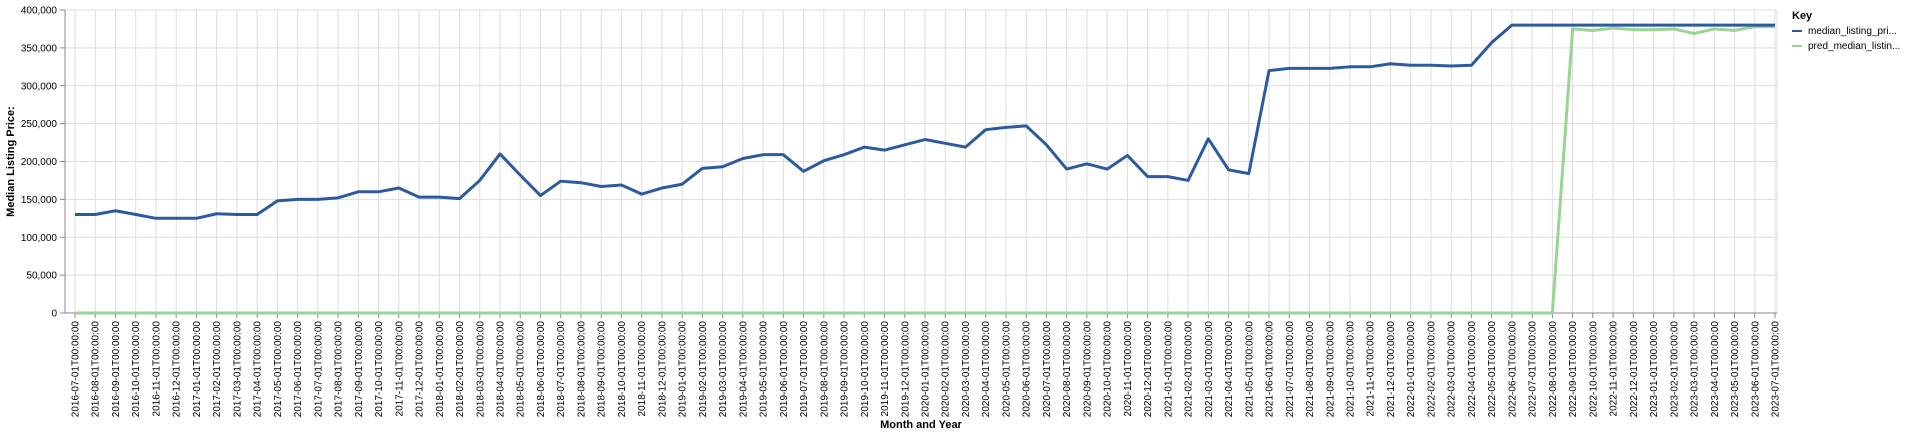 This screenshot has height=434, width=1920. I want to click on x-tick-label: 2018-10-01T00:00:00, so click(622, 369).